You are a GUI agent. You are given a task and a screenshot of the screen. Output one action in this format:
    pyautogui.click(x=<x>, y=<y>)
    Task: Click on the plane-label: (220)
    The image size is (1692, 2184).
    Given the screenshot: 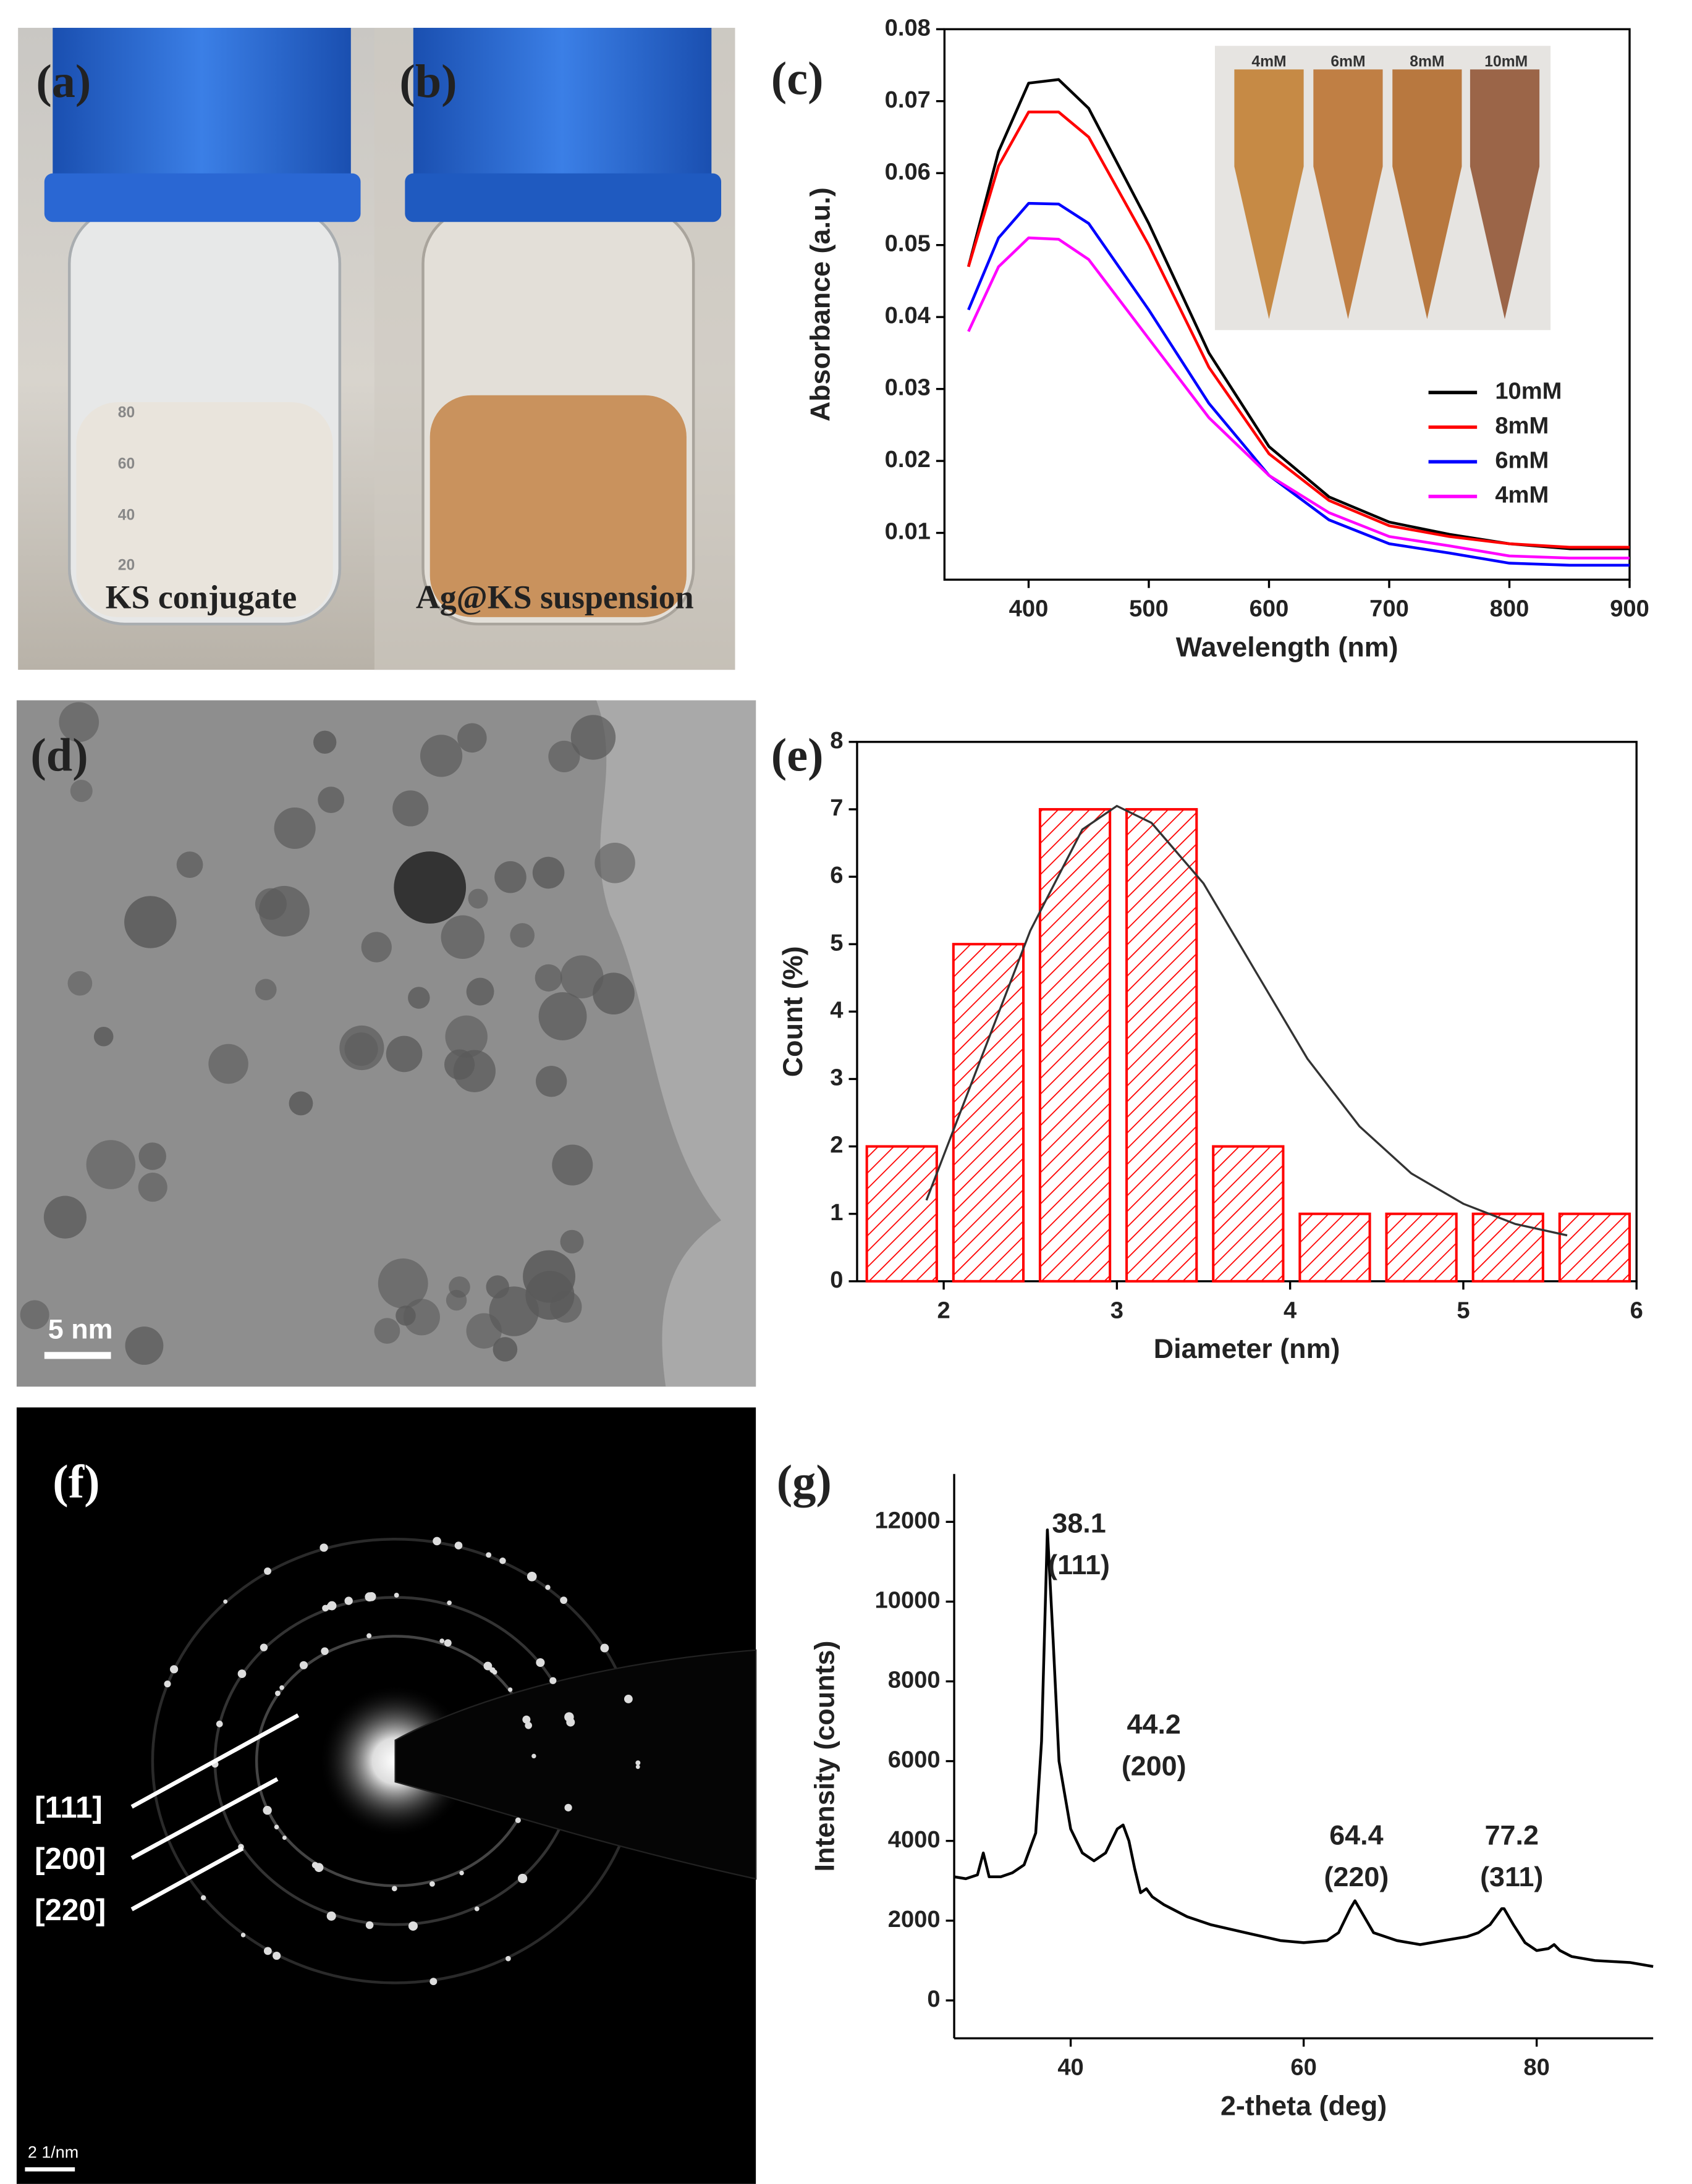 What is the action you would take?
    pyautogui.click(x=1356, y=1876)
    